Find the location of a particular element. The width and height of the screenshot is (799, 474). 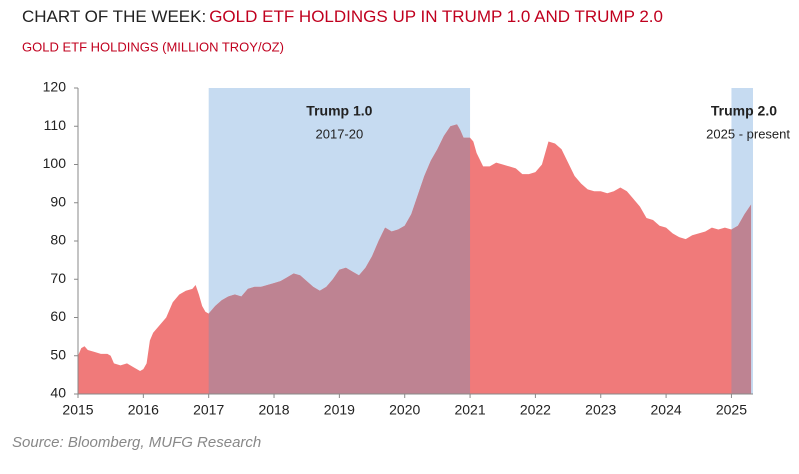

y-tick-label: 120 is located at coordinates (55, 87).